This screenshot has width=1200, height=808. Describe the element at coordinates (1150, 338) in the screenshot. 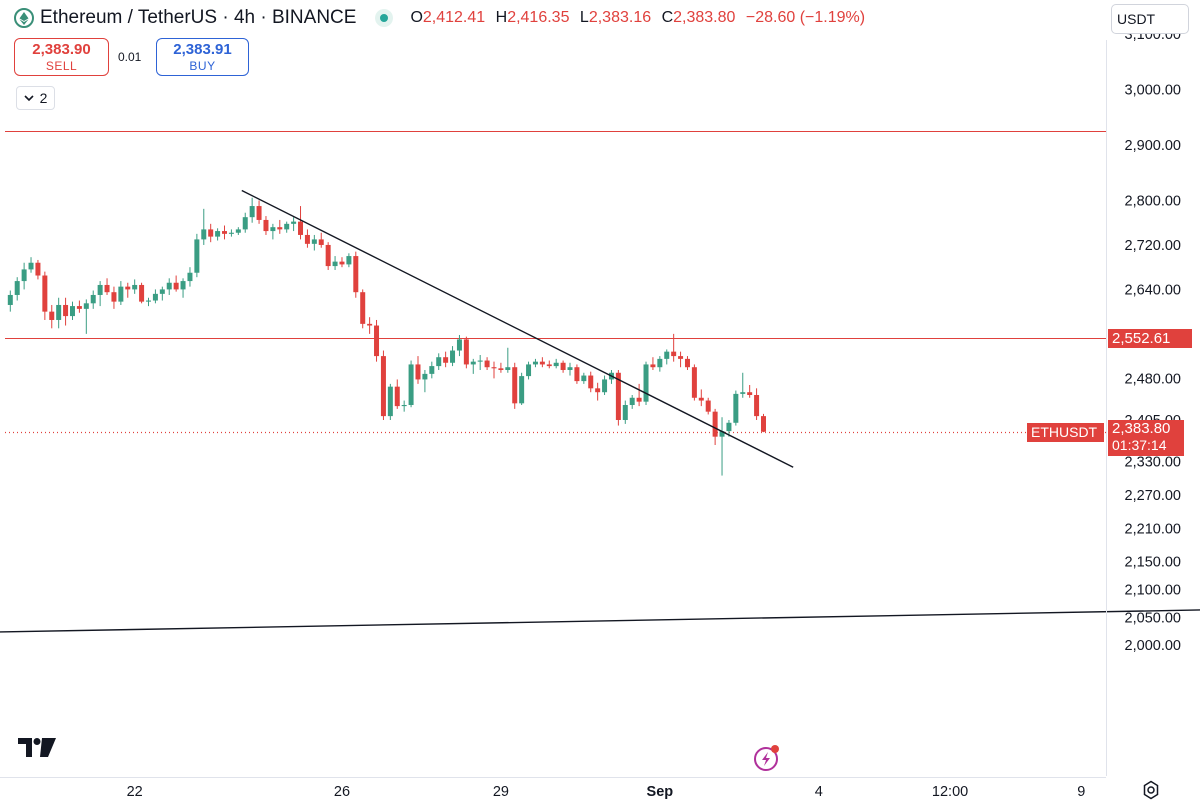

I see `level-price-label: 2,552.61` at that location.